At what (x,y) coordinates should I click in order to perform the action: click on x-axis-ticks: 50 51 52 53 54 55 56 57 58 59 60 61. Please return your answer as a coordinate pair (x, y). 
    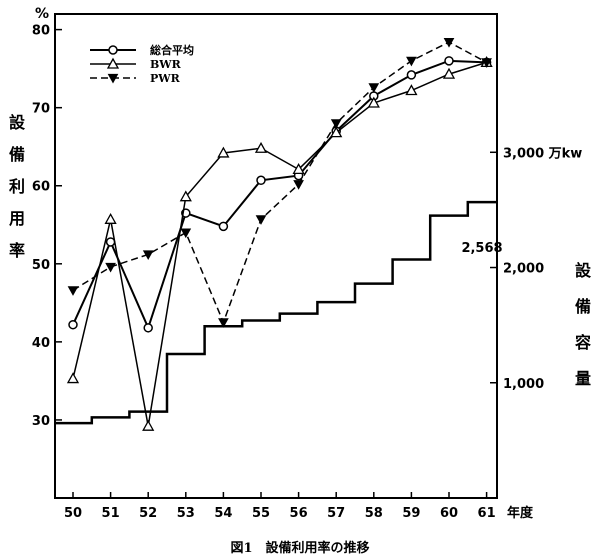
    Looking at the image, I should click on (280, 506).